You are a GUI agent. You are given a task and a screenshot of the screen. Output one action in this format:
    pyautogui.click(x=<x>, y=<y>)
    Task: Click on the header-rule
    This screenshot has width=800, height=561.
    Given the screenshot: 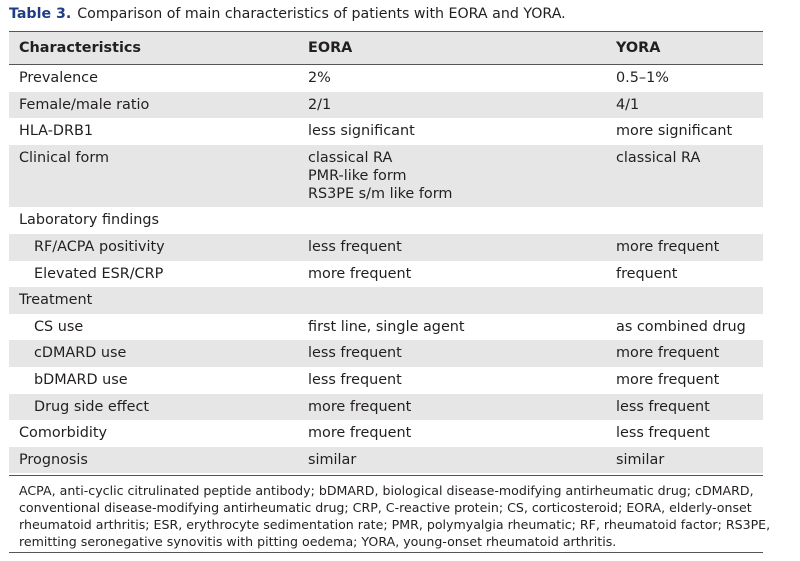 What is the action you would take?
    pyautogui.click(x=386, y=64)
    